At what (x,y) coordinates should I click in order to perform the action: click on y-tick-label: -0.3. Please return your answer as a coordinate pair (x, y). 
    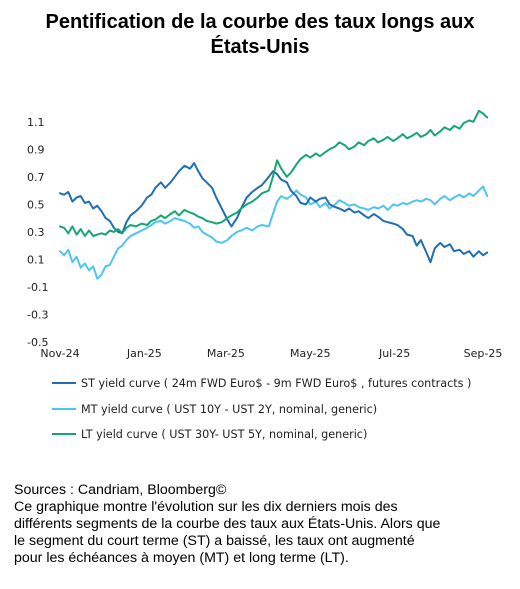
    Looking at the image, I should click on (37, 314).